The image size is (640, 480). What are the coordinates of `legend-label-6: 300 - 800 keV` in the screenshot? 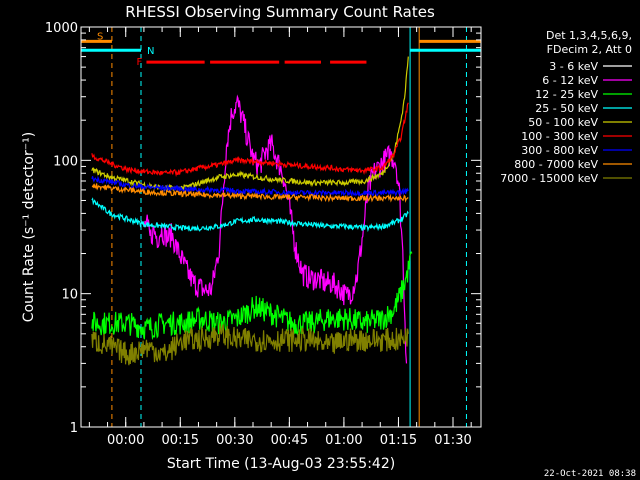 It's located at (559, 150).